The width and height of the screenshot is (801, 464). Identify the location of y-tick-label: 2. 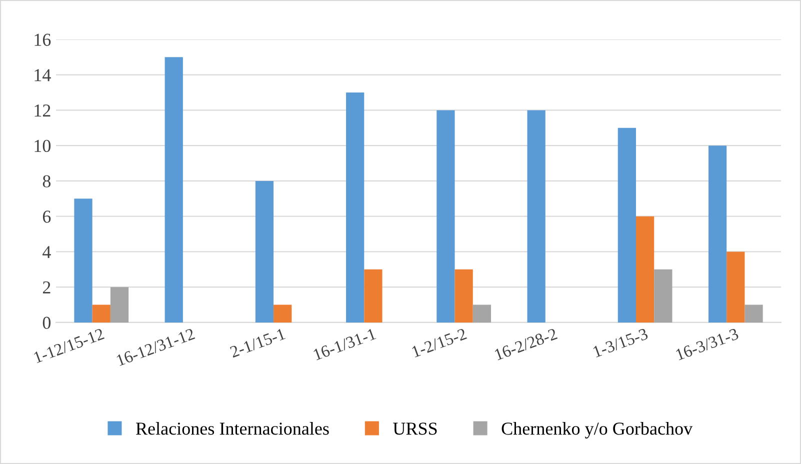
(46, 287).